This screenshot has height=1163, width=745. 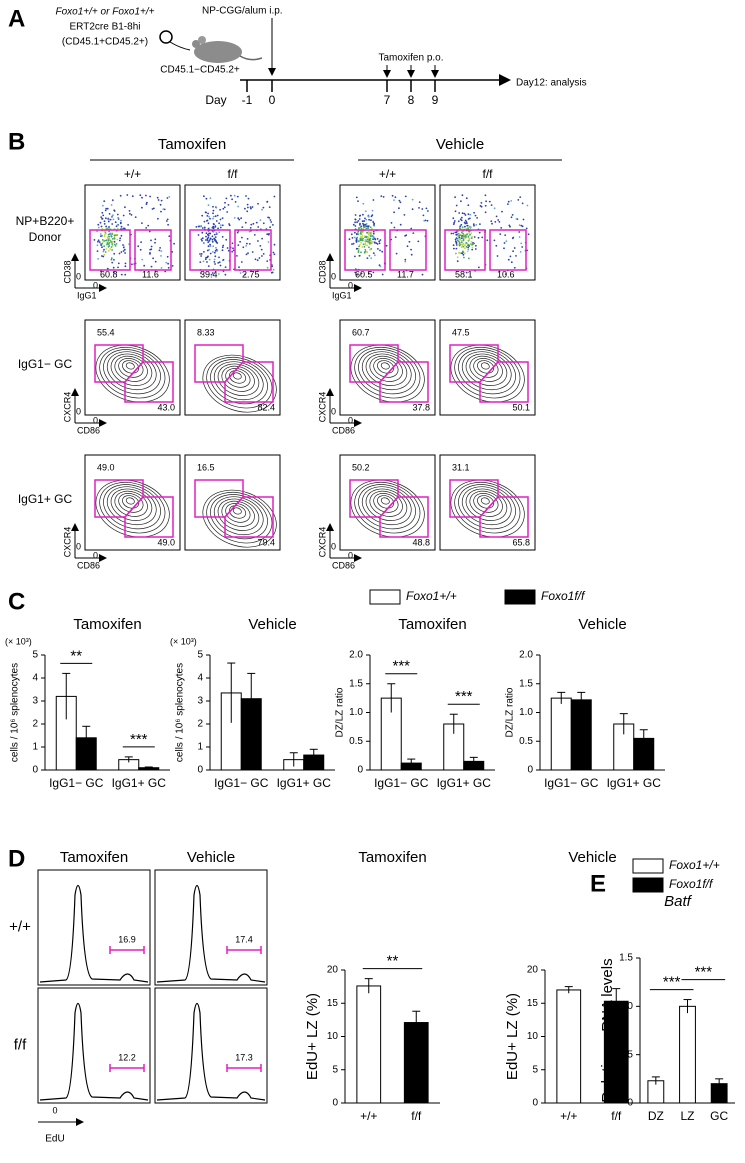 I want to click on axis-zero: 0, so click(x=333, y=546).